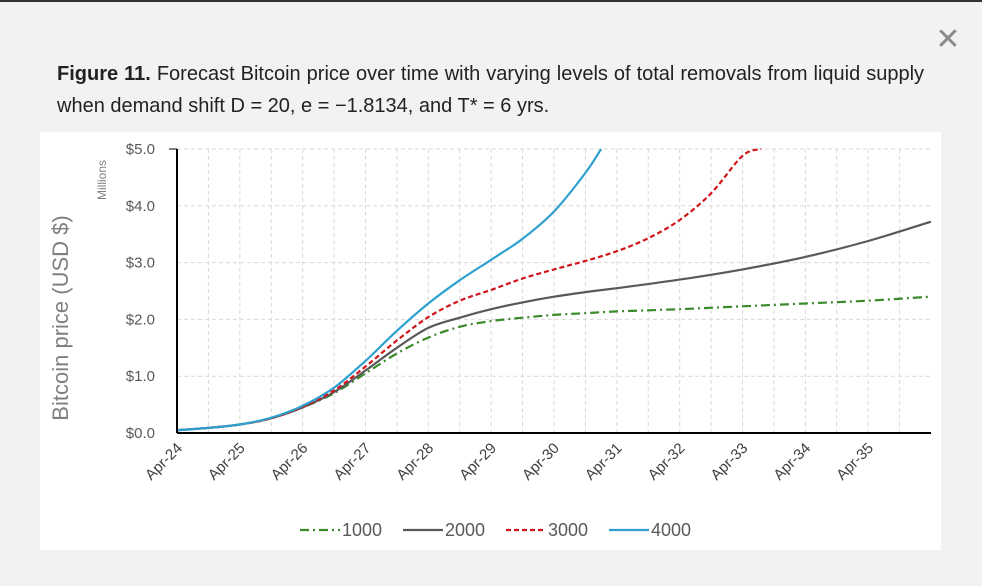 This screenshot has width=982, height=586. What do you see at coordinates (415, 462) in the screenshot?
I see `x-tick-label: Apr-28` at bounding box center [415, 462].